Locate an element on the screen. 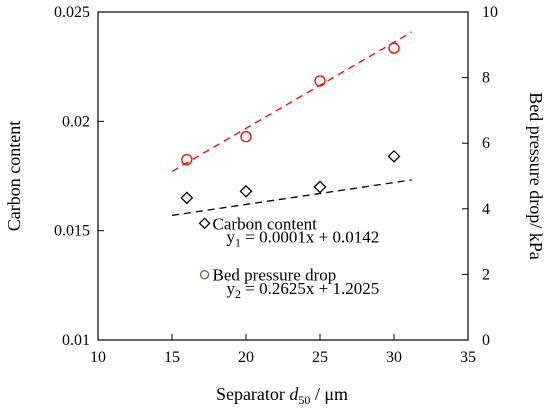  trend-equation: y2 = 0.2625x + 1.2025 is located at coordinates (303, 290).